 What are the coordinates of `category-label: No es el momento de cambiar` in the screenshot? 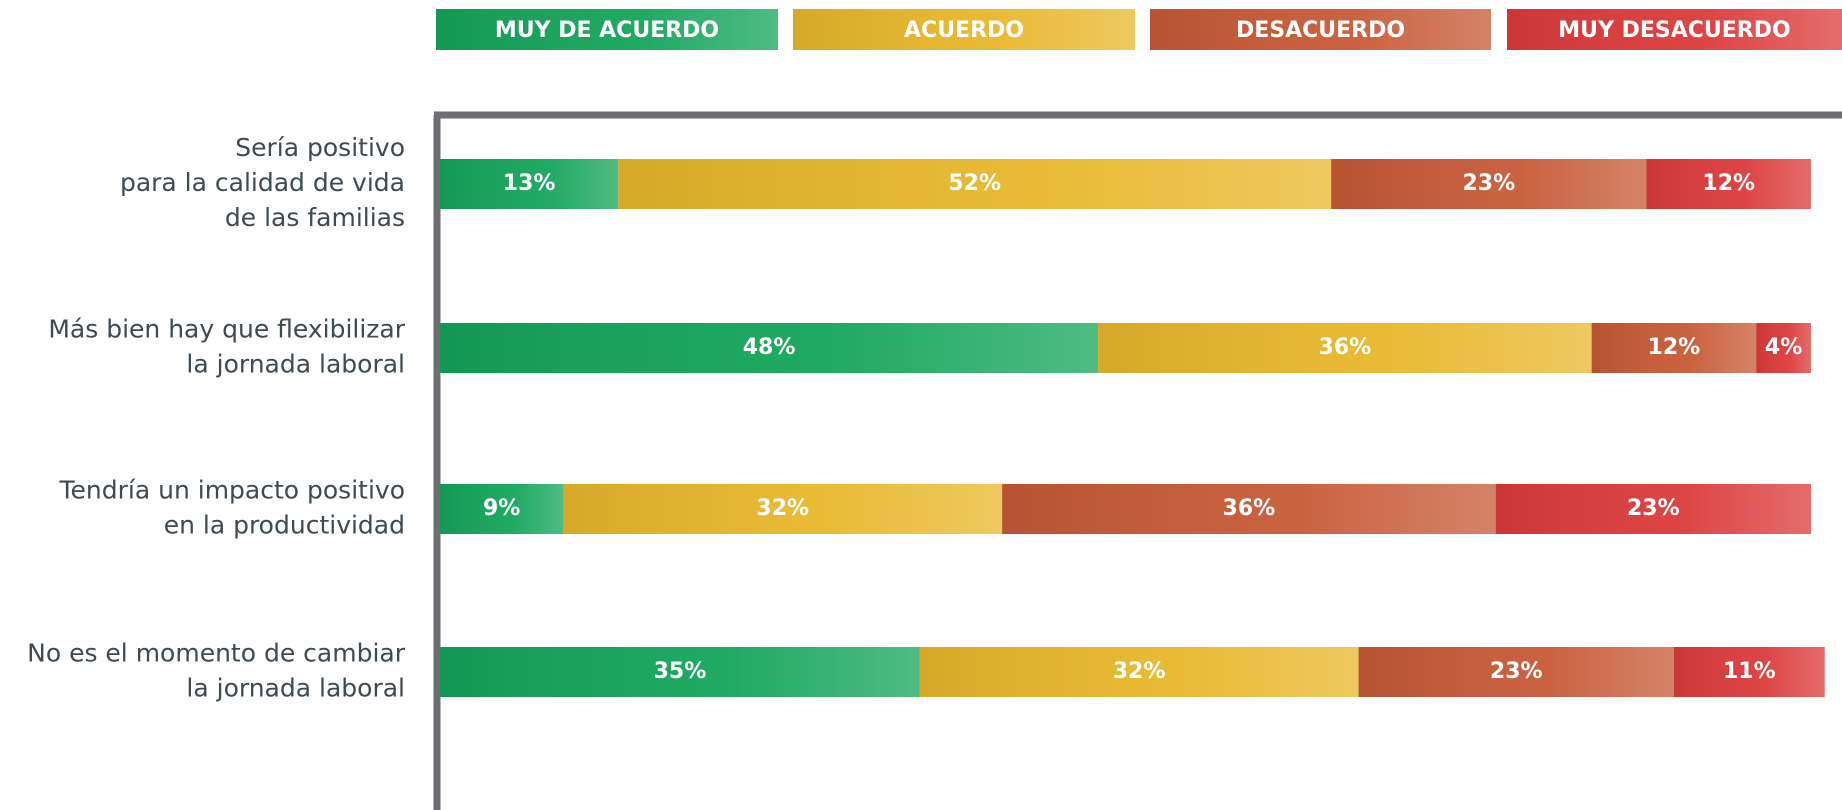 It's located at (216, 653).